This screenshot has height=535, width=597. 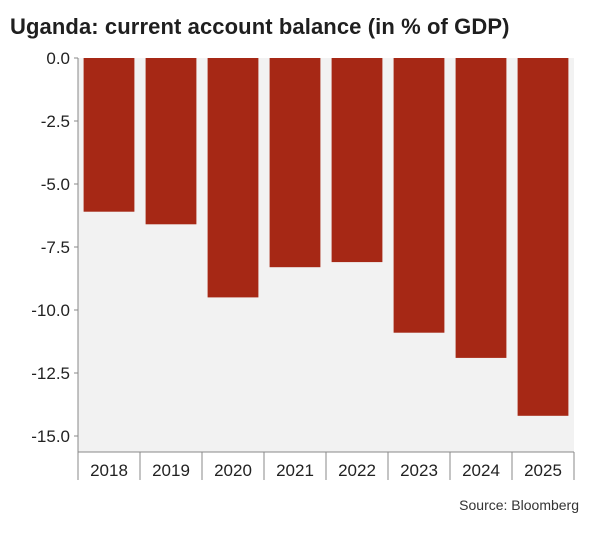 What do you see at coordinates (171, 141) in the screenshot?
I see `bar-2019` at bounding box center [171, 141].